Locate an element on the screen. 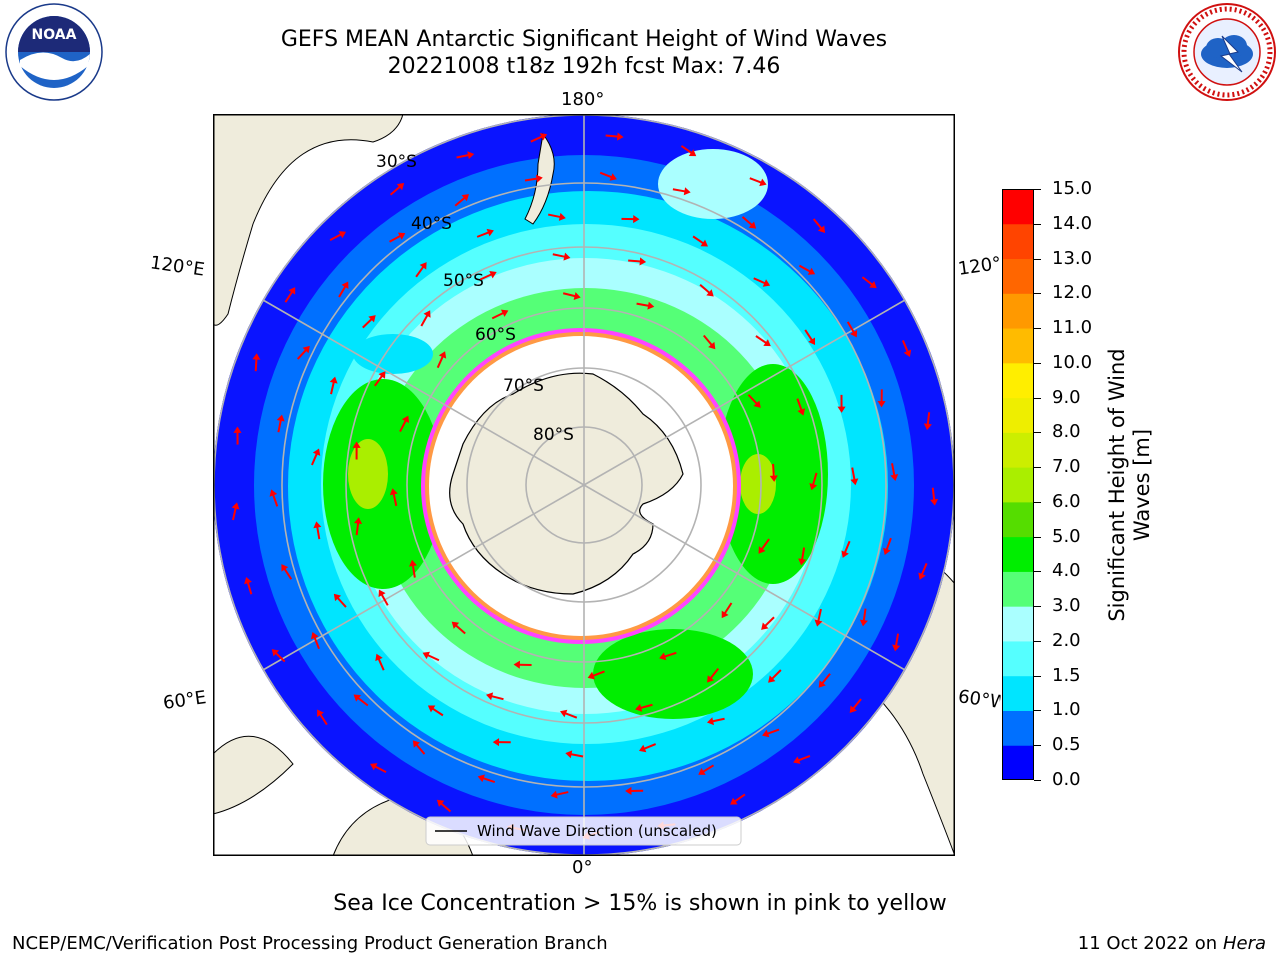  map-legend: Wind Wave Direction (unscaled) is located at coordinates (583, 831).